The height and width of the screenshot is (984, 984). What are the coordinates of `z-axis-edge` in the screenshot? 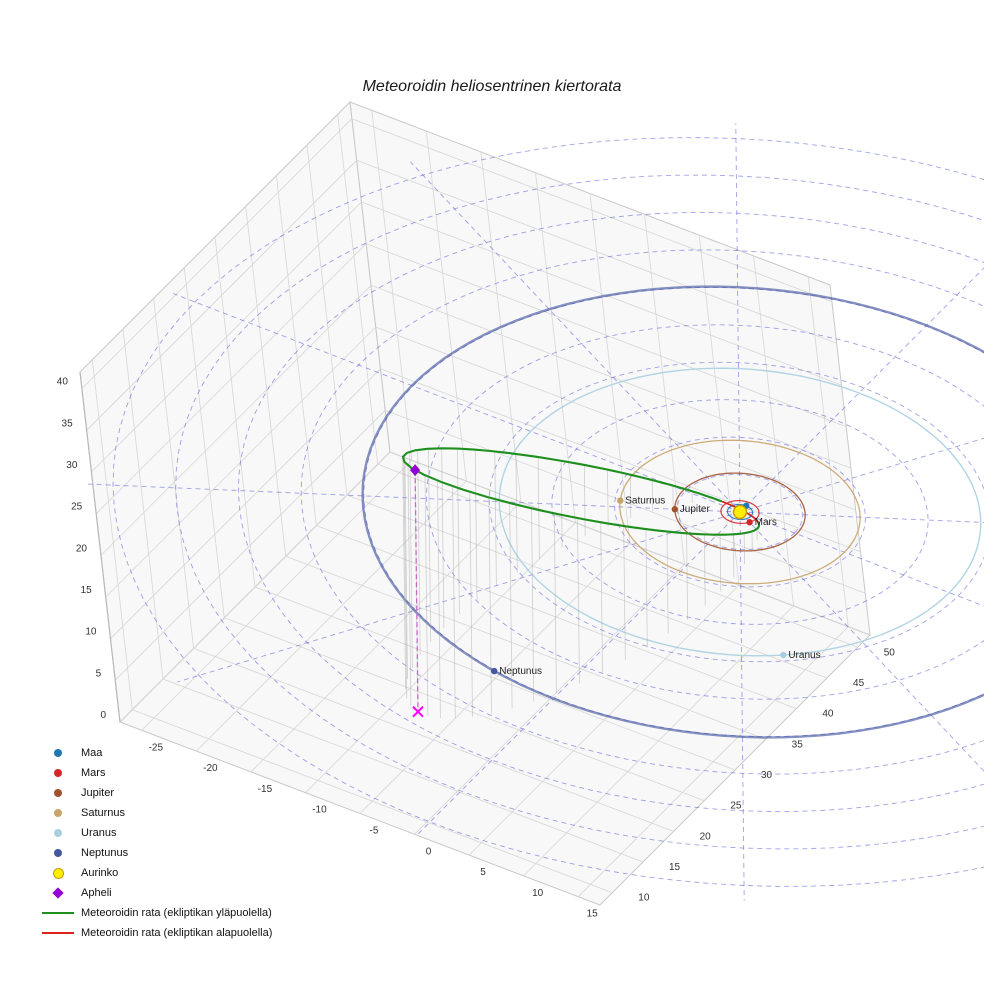 It's located at (100, 547).